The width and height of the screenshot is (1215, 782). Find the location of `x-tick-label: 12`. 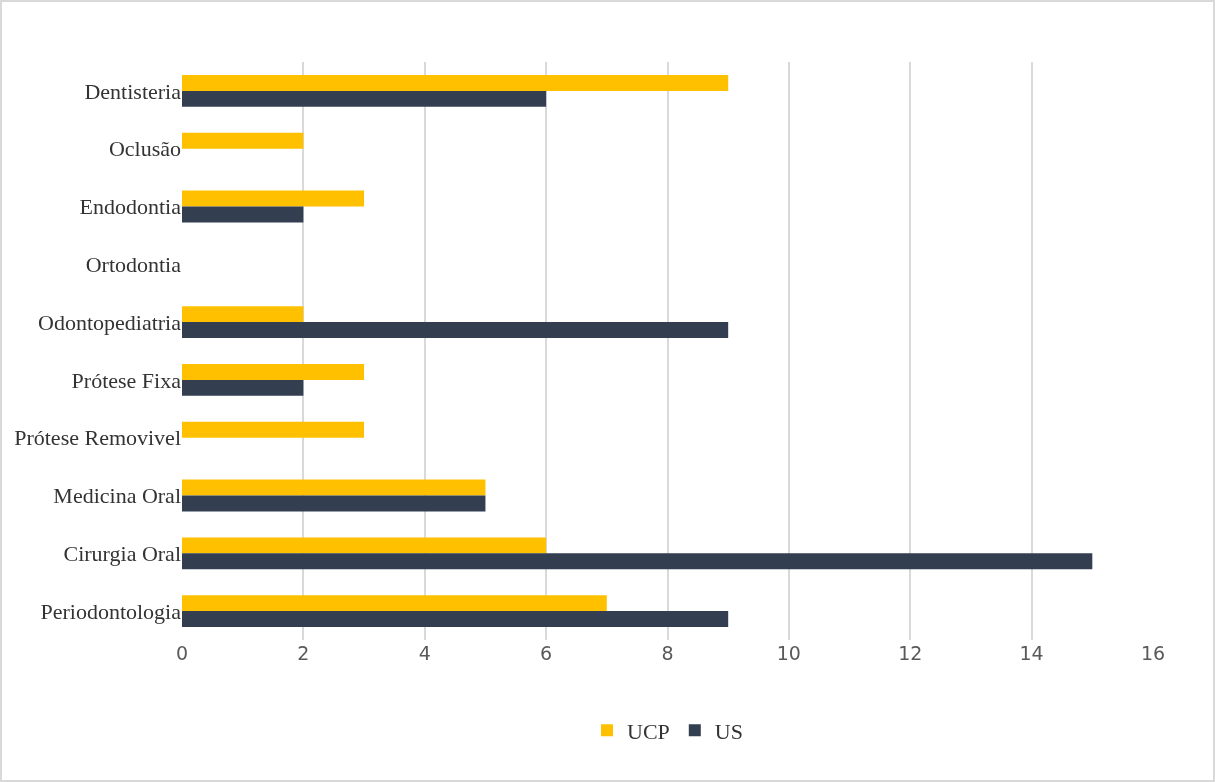

x-tick-label: 12 is located at coordinates (910, 653).